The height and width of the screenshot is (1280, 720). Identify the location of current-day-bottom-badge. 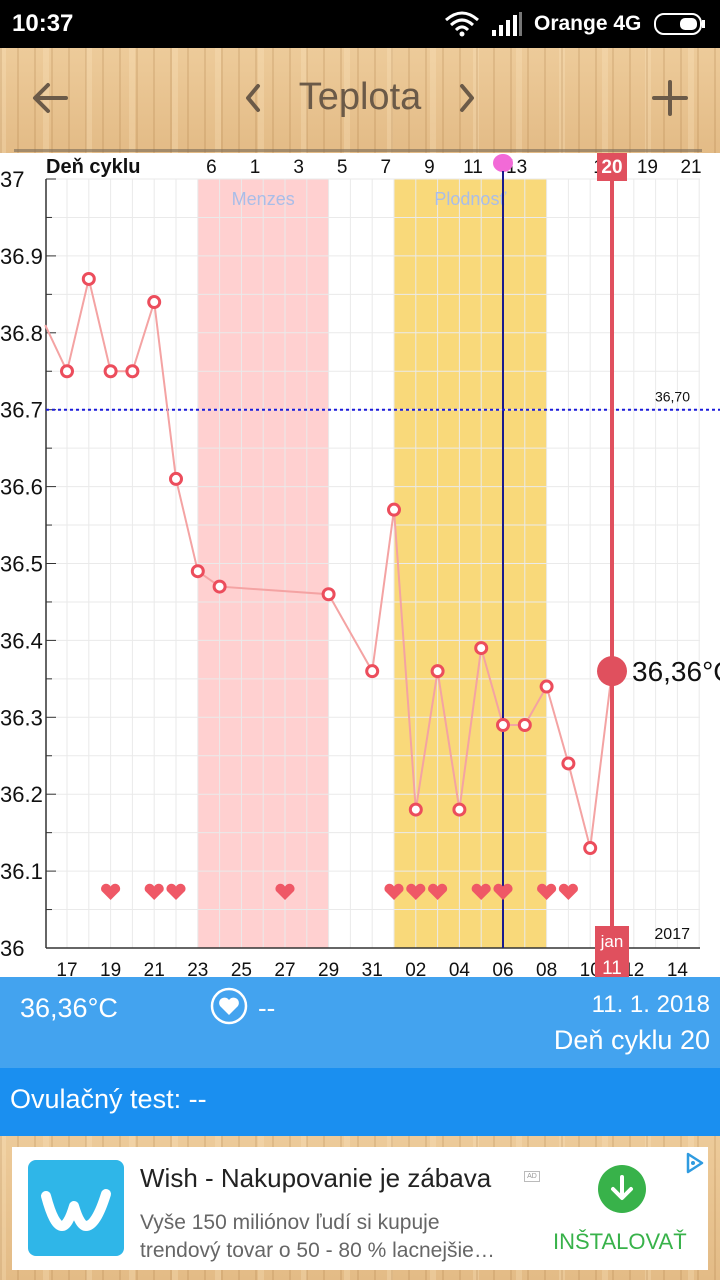
(612, 951).